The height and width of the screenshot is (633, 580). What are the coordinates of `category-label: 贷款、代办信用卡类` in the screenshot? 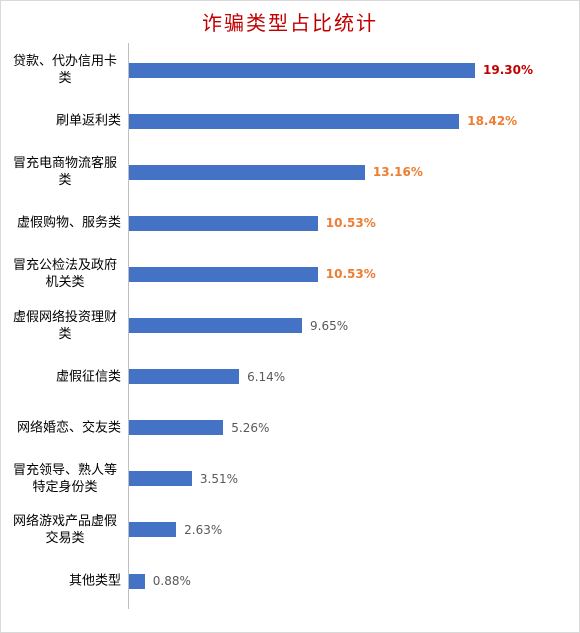 It's located at (64, 70).